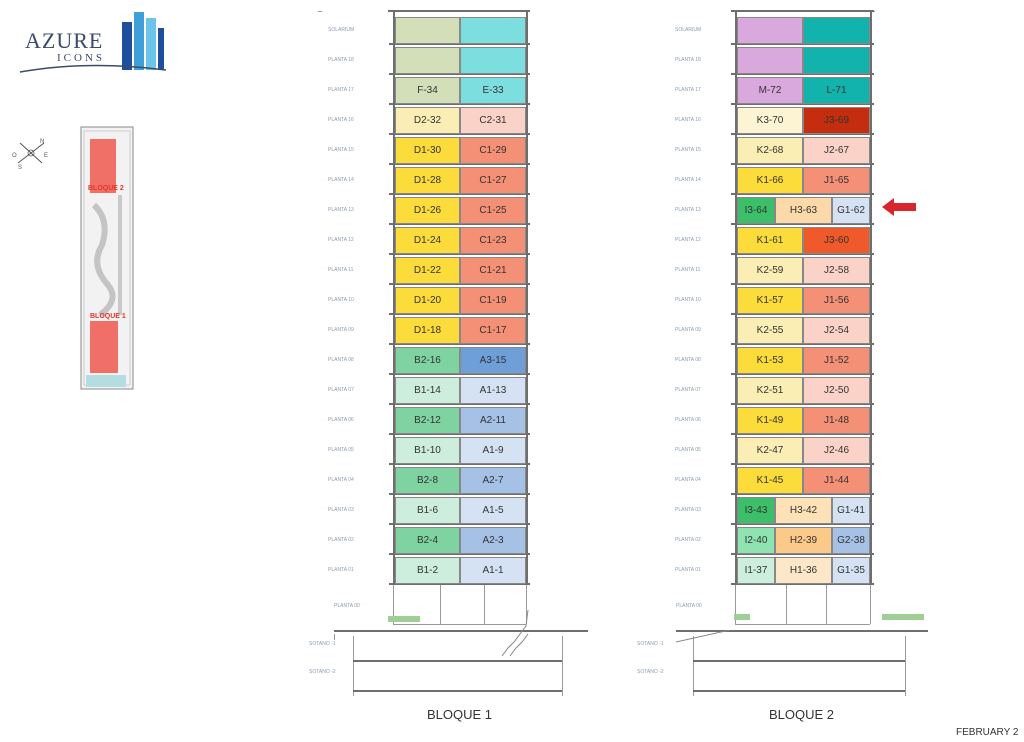  What do you see at coordinates (851, 570) in the screenshot?
I see `apartment-unit: G1-35` at bounding box center [851, 570].